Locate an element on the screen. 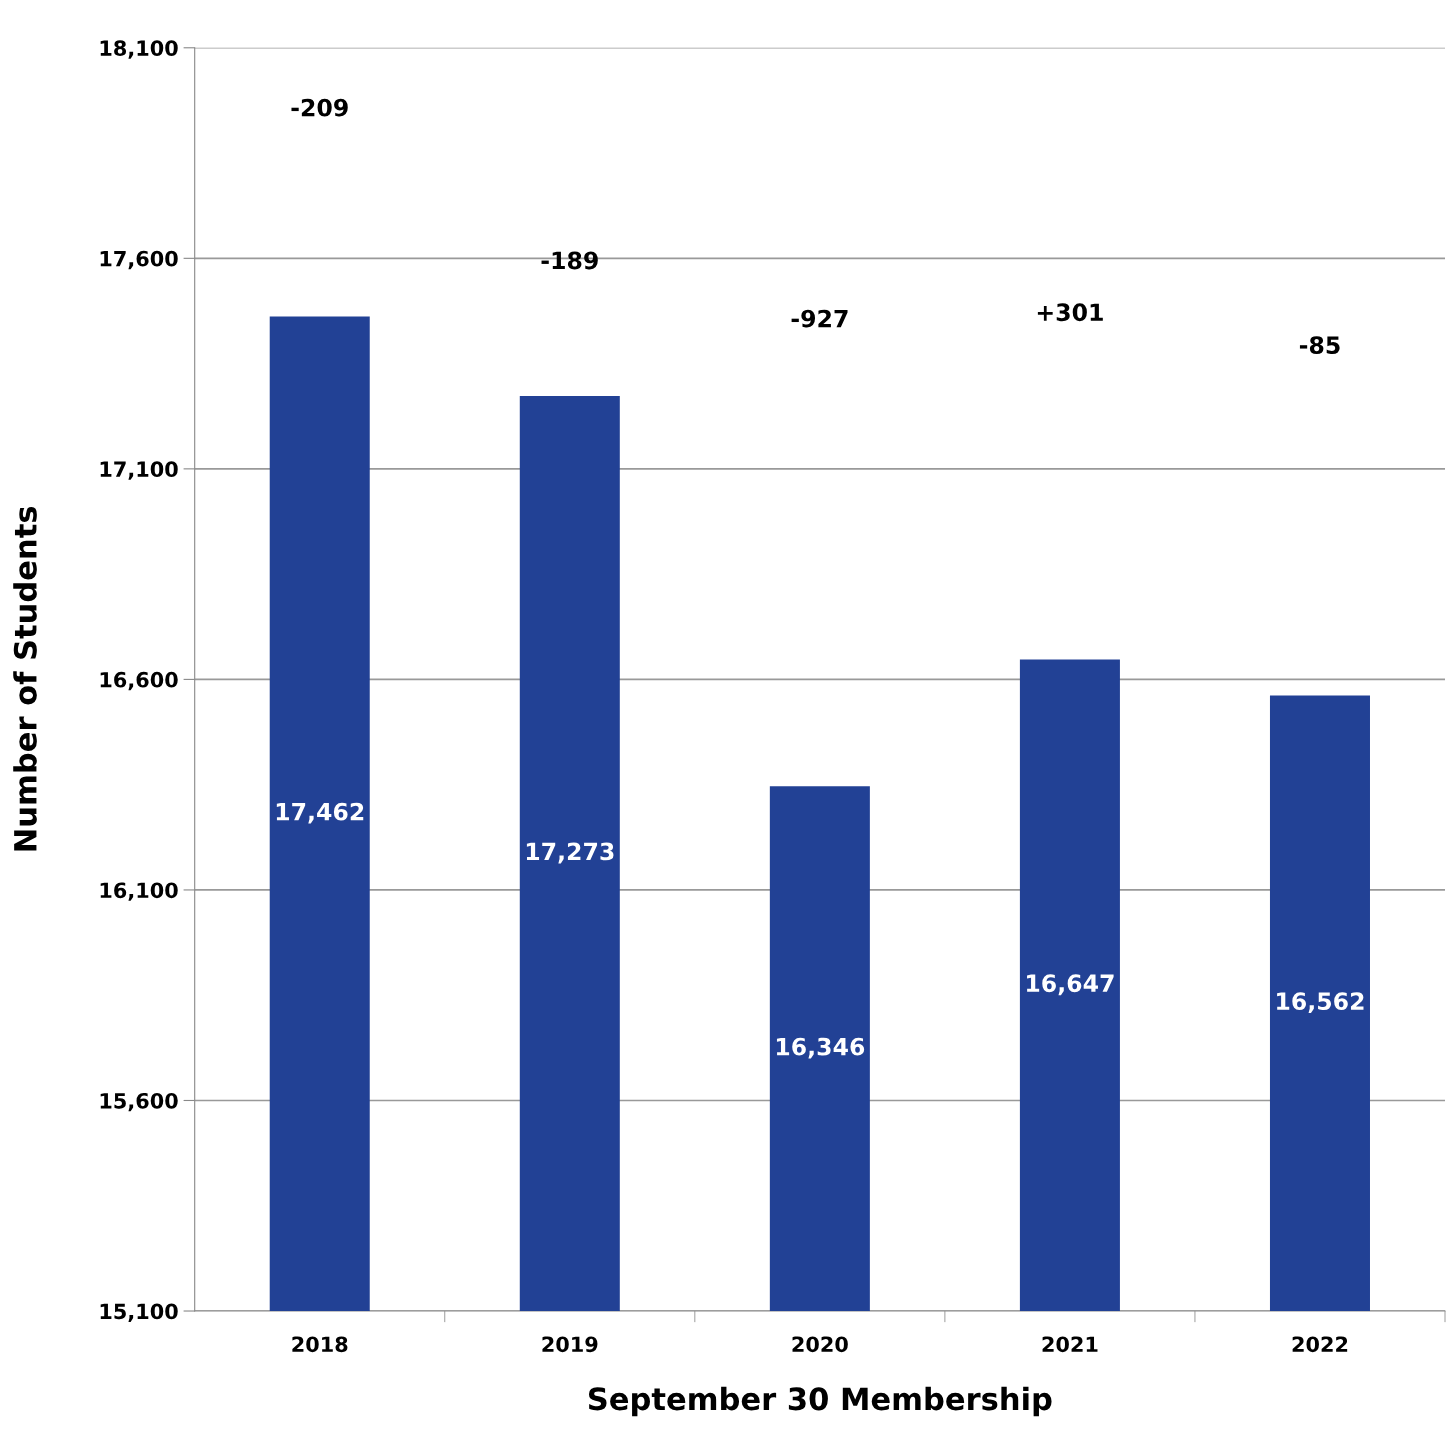 The image size is (1453, 1448). x-tick-label: 2022 is located at coordinates (1320, 1344).